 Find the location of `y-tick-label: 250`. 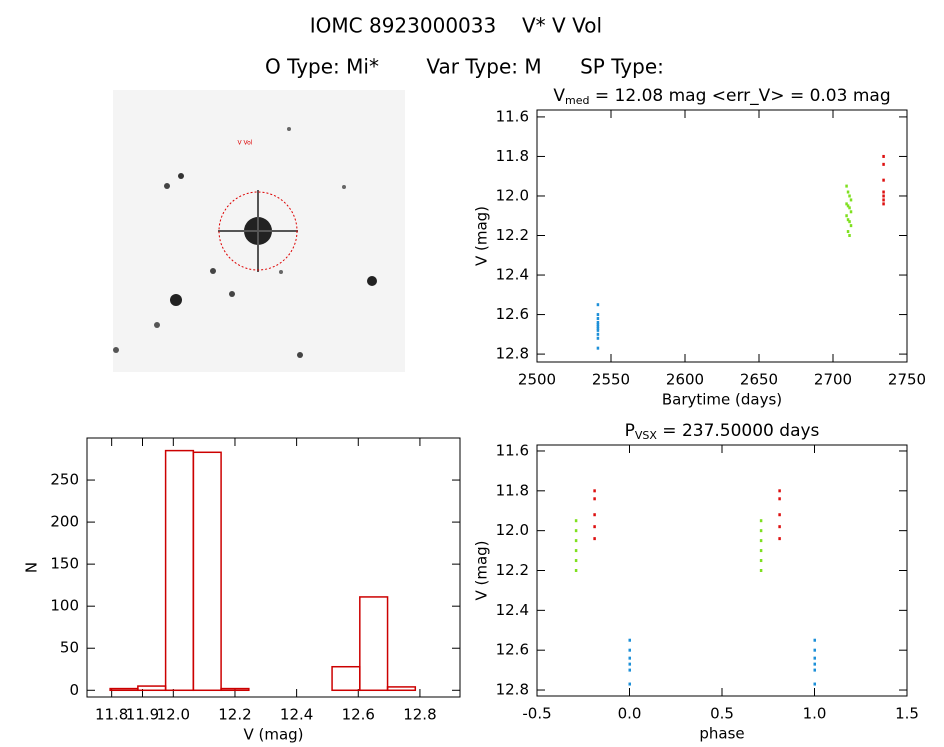

y-tick-label: 250 is located at coordinates (64, 480).